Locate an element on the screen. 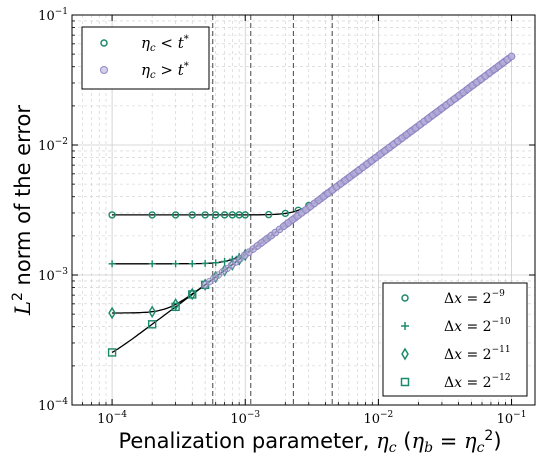 Image resolution: width=550 pixels, height=461 pixels. x-tick-label: 10⁻² is located at coordinates (378, 418).